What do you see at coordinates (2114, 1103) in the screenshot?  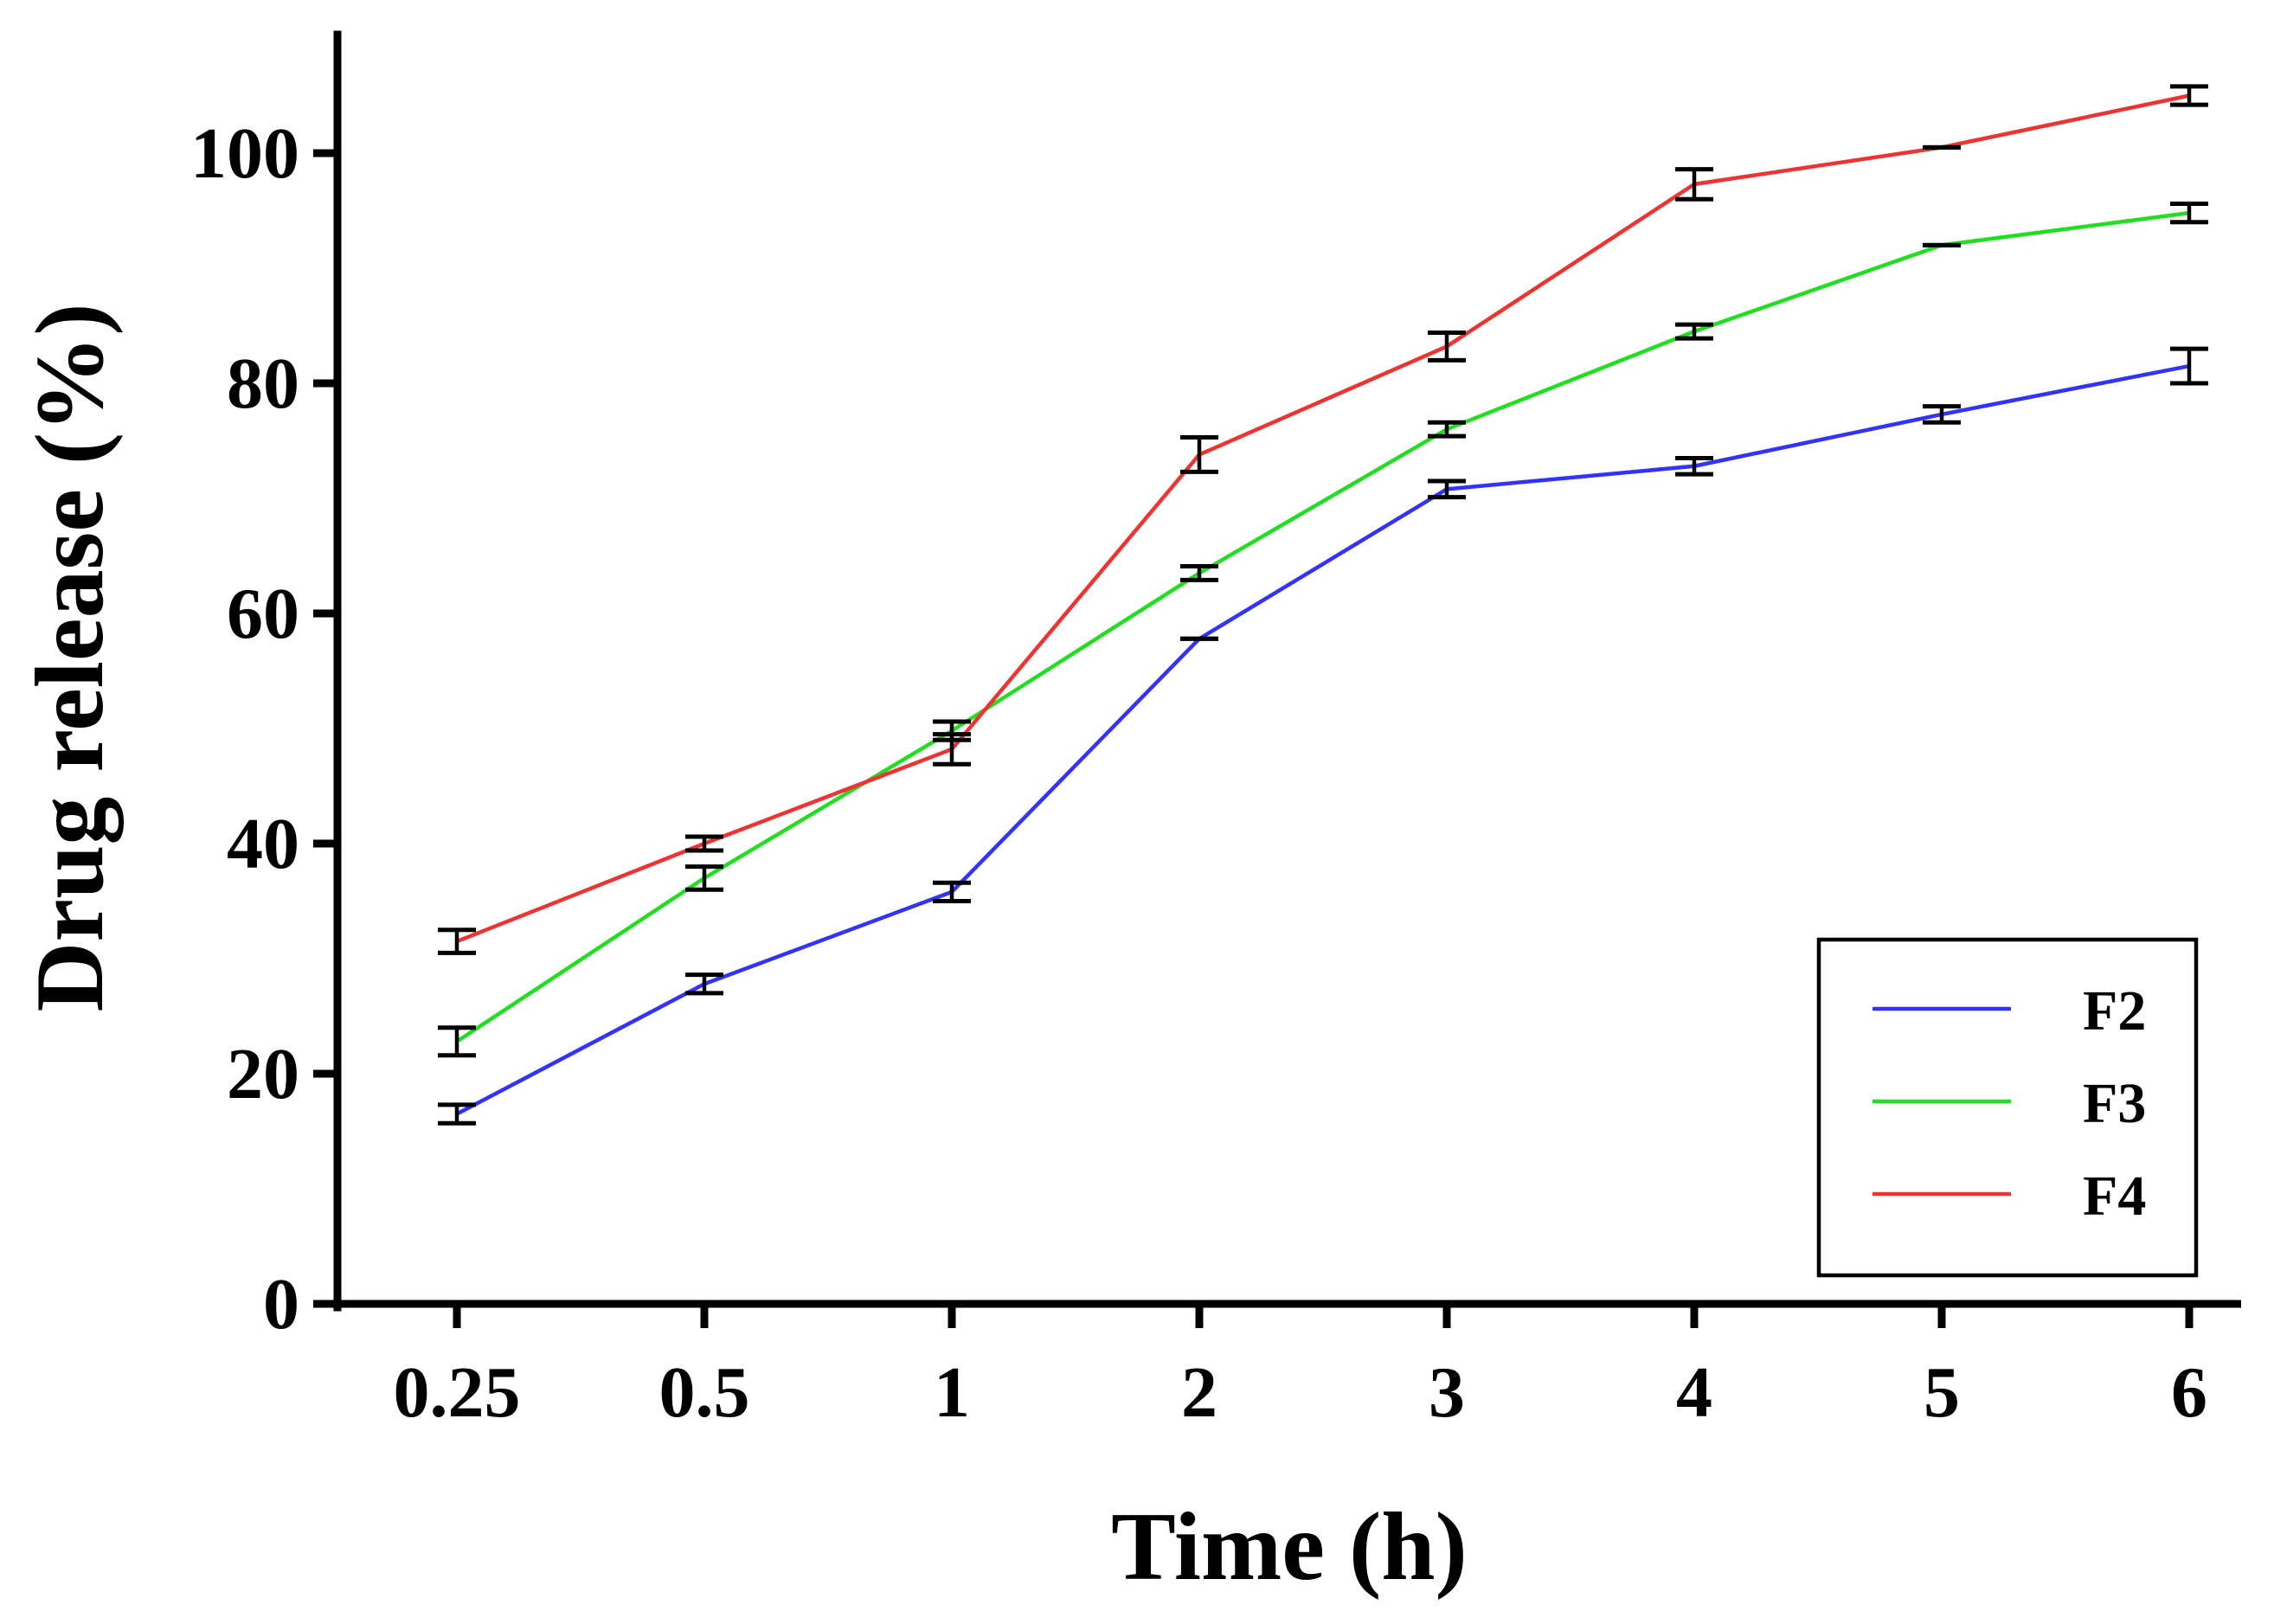 I see `legend-label-F3: F3` at bounding box center [2114, 1103].